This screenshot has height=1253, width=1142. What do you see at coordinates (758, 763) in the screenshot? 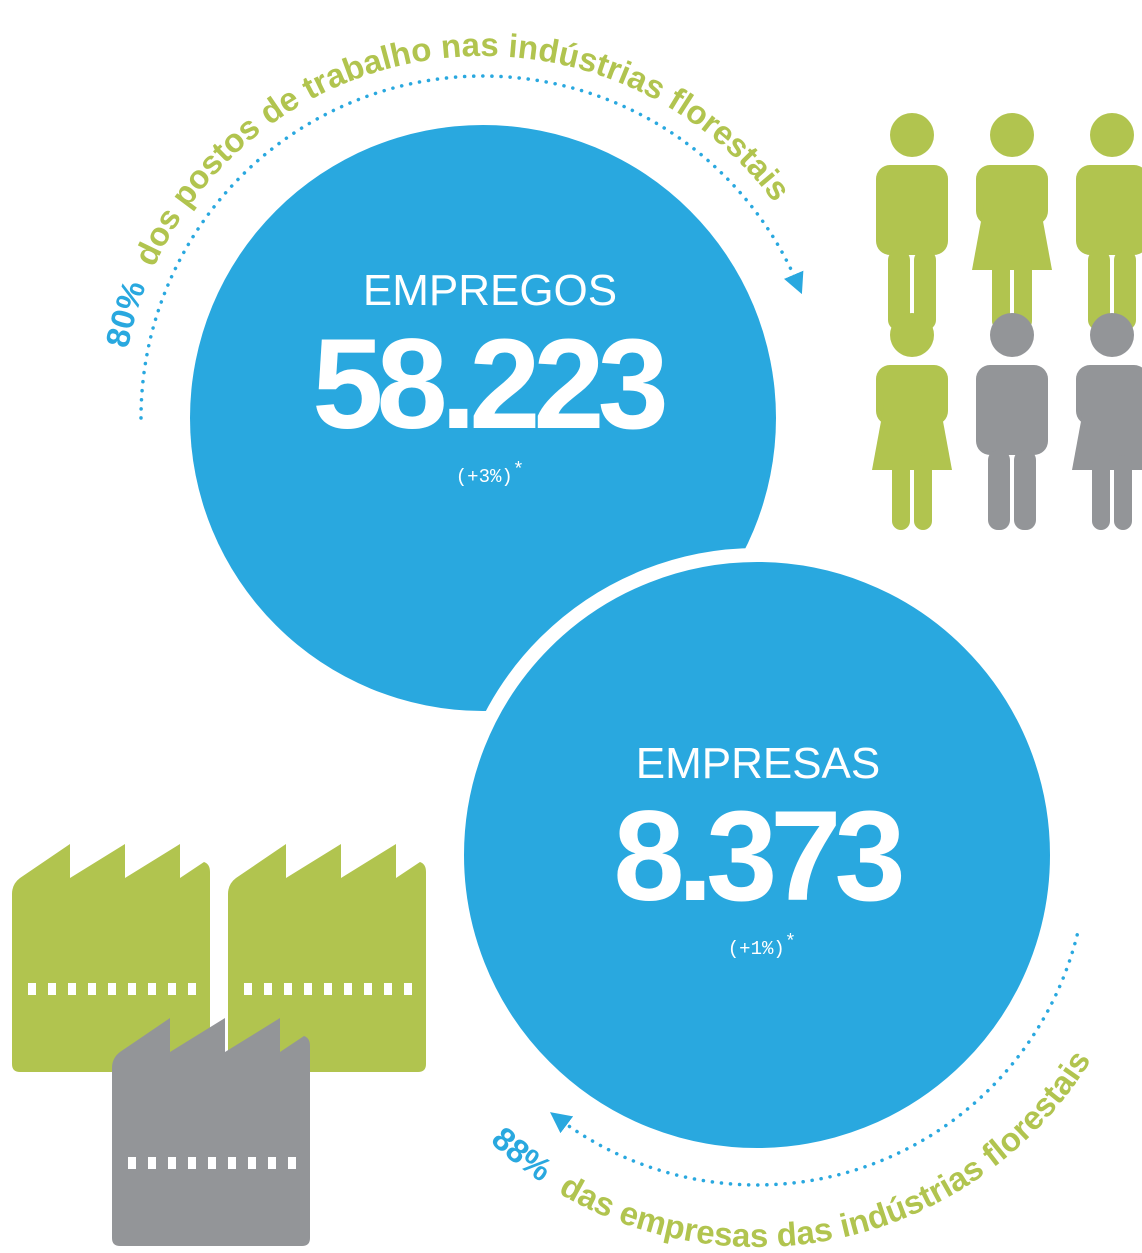
I see `companies-label: EMPRESAS` at bounding box center [758, 763].